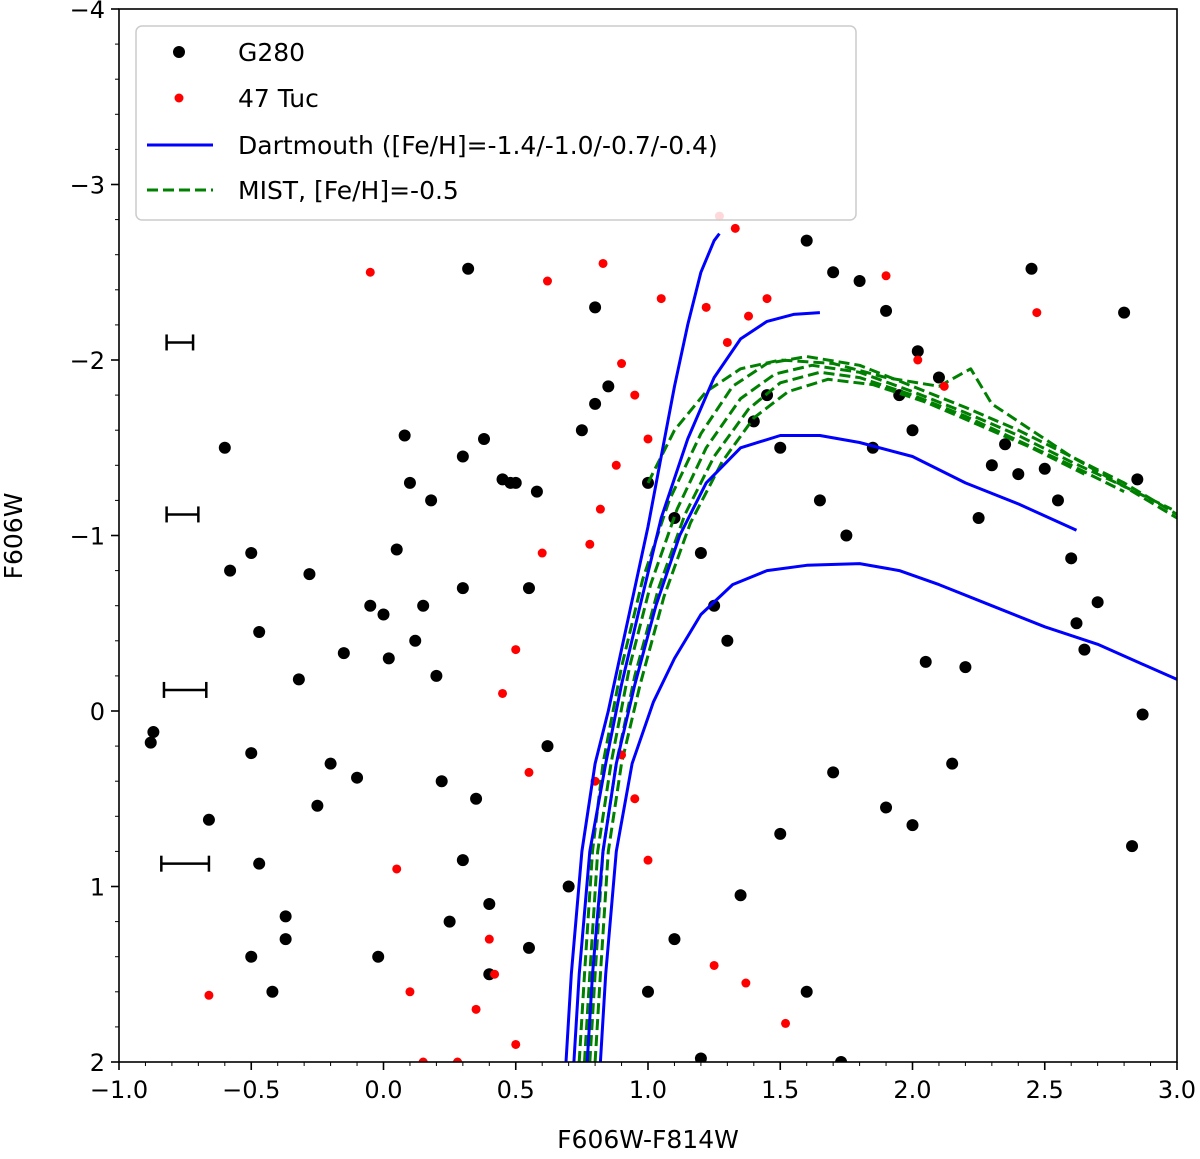  What do you see at coordinates (648, 1139) in the screenshot?
I see `x-axis-title: F606W-F814W` at bounding box center [648, 1139].